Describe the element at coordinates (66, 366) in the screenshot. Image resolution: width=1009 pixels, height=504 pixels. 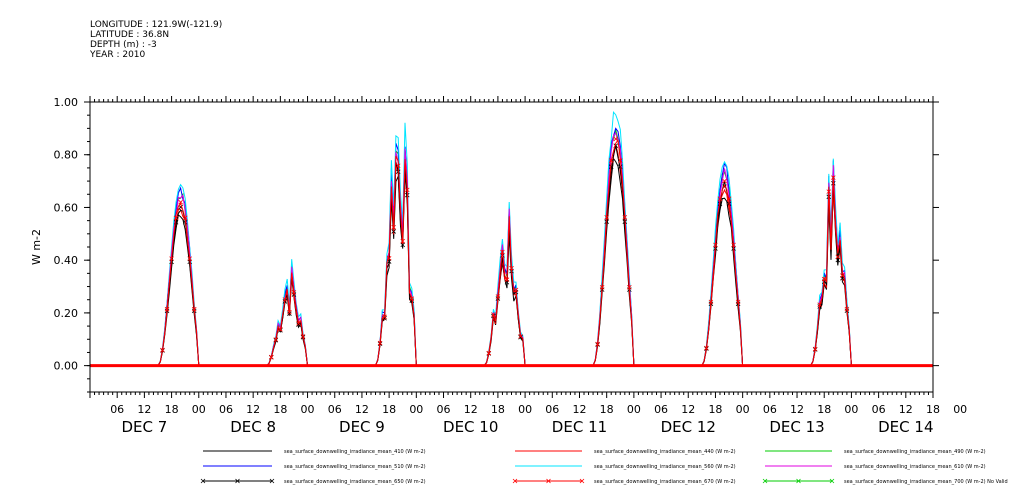
I see `y-tick-label: 0.00` at that location.